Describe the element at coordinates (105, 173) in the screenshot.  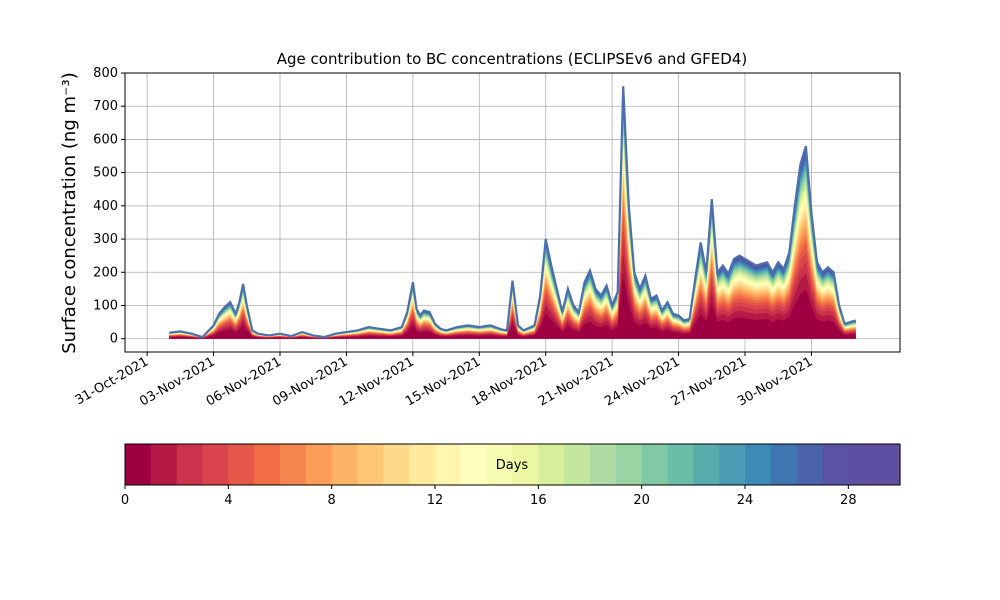
I see `y-tick-label: 500` at that location.